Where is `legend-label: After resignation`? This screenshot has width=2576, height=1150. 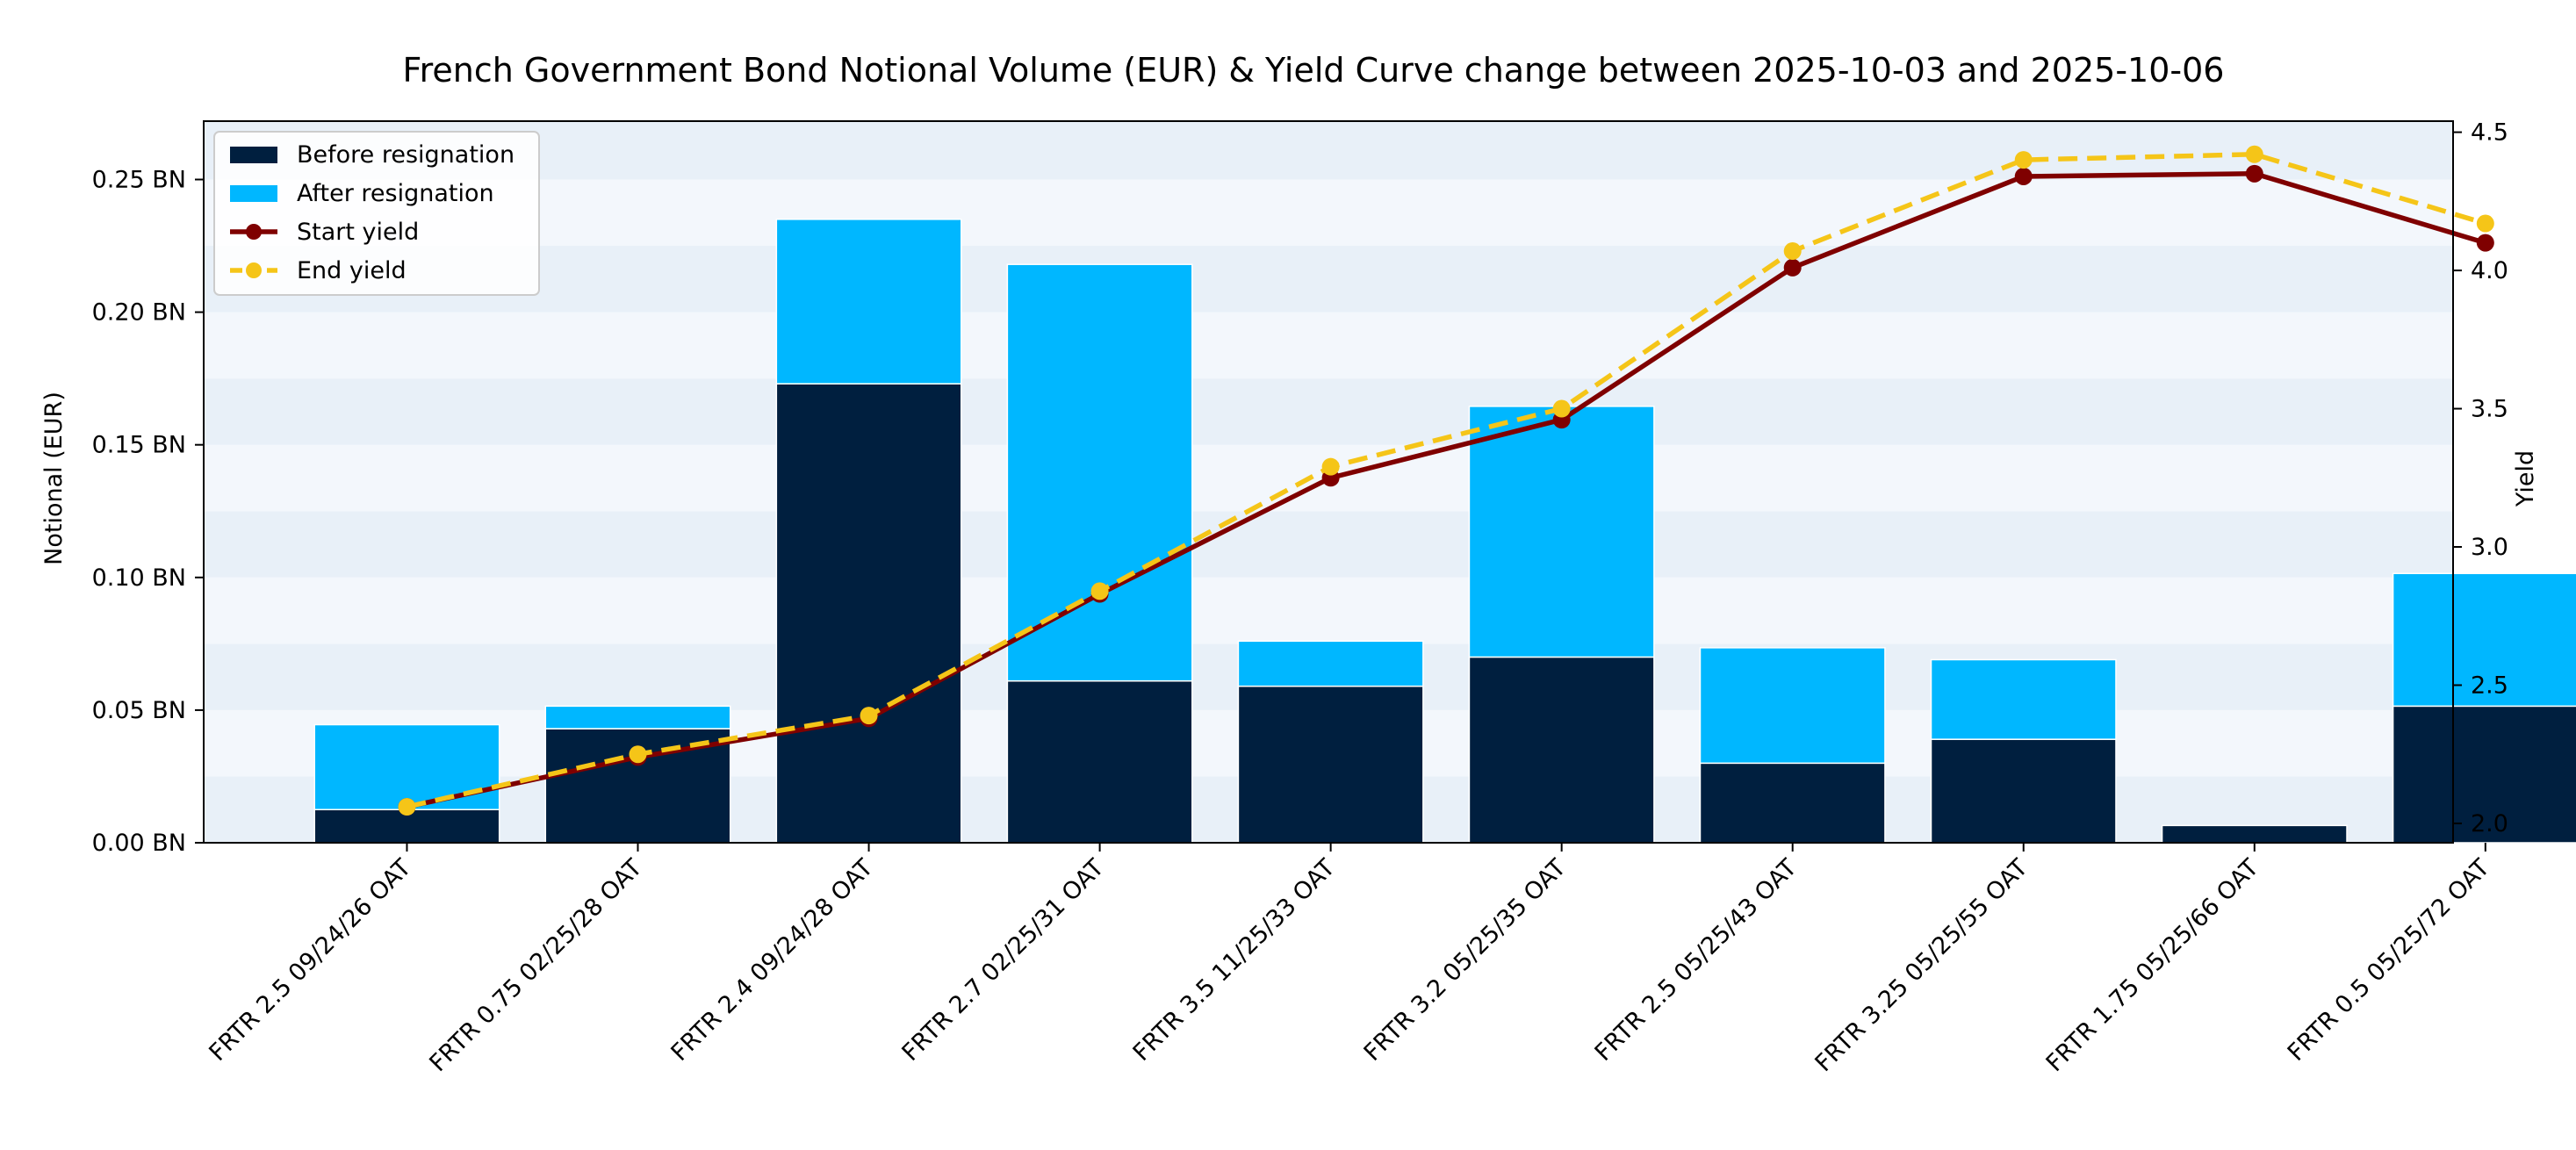
legend-label: After resignation is located at coordinates (395, 193).